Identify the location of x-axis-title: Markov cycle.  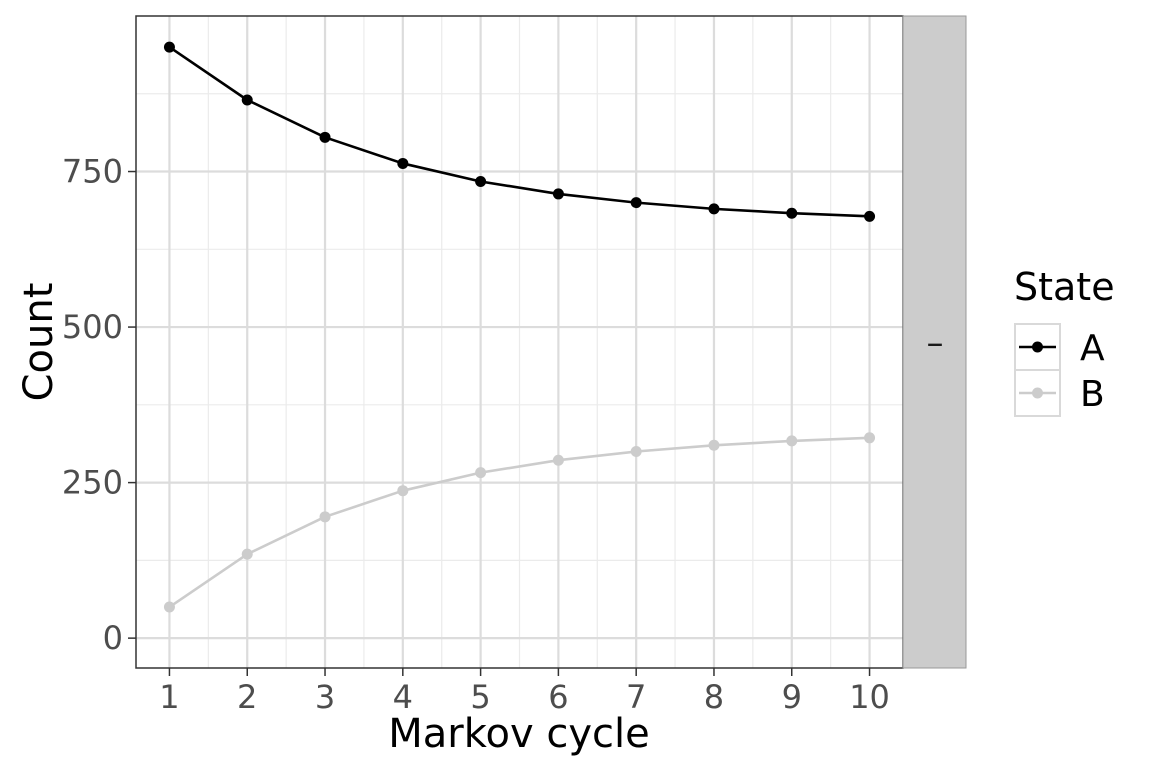
(518, 734).